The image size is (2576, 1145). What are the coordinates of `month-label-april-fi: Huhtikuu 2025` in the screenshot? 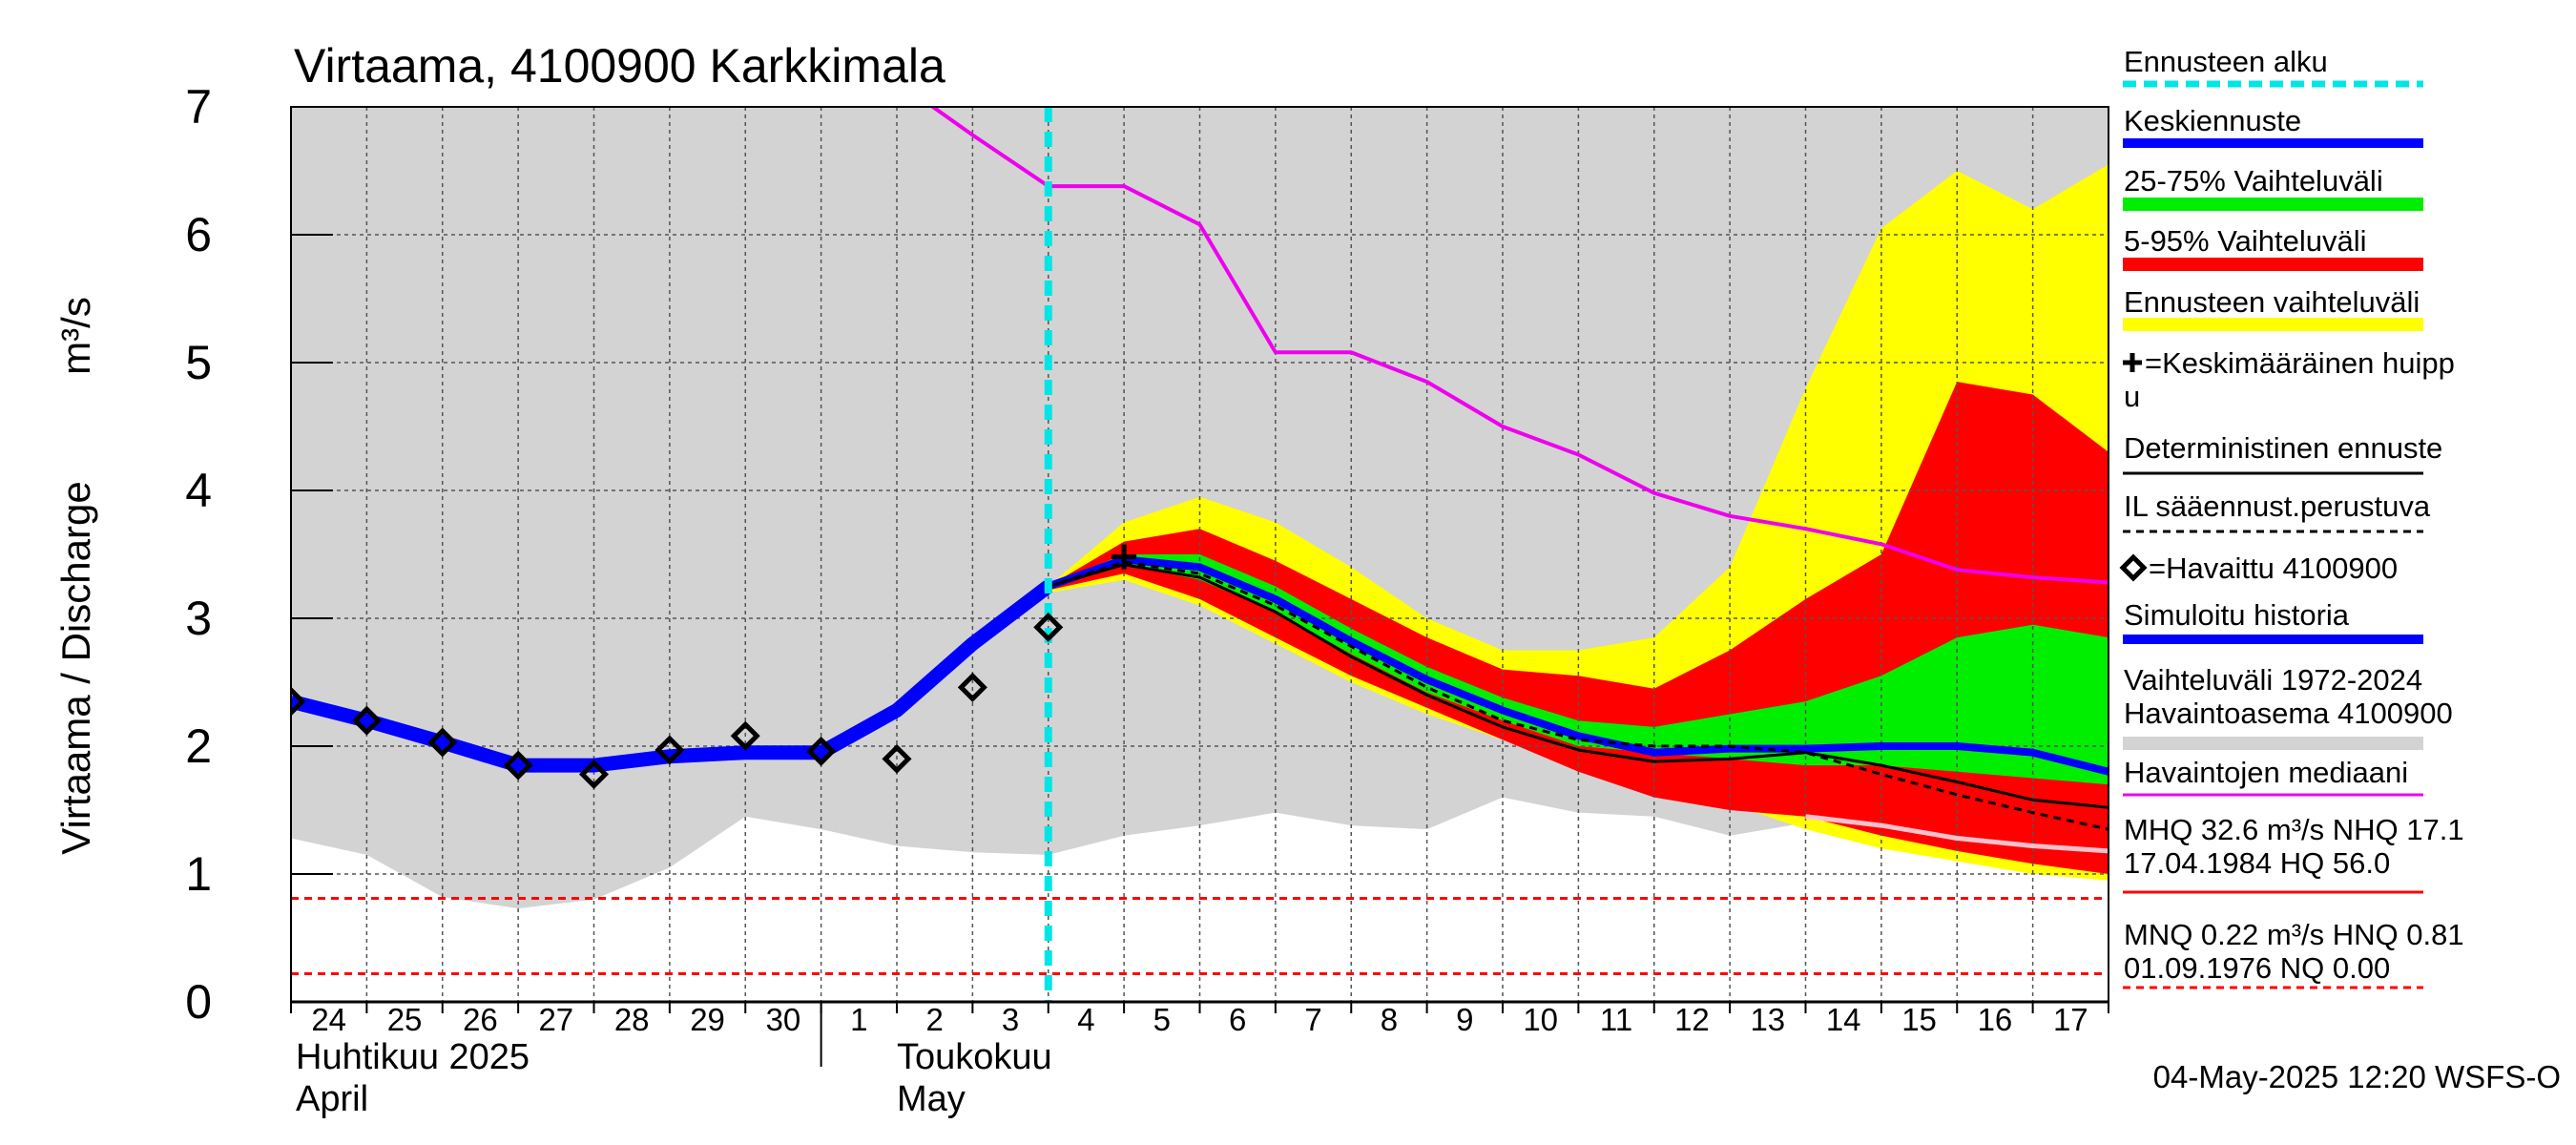 It's located at (413, 1057).